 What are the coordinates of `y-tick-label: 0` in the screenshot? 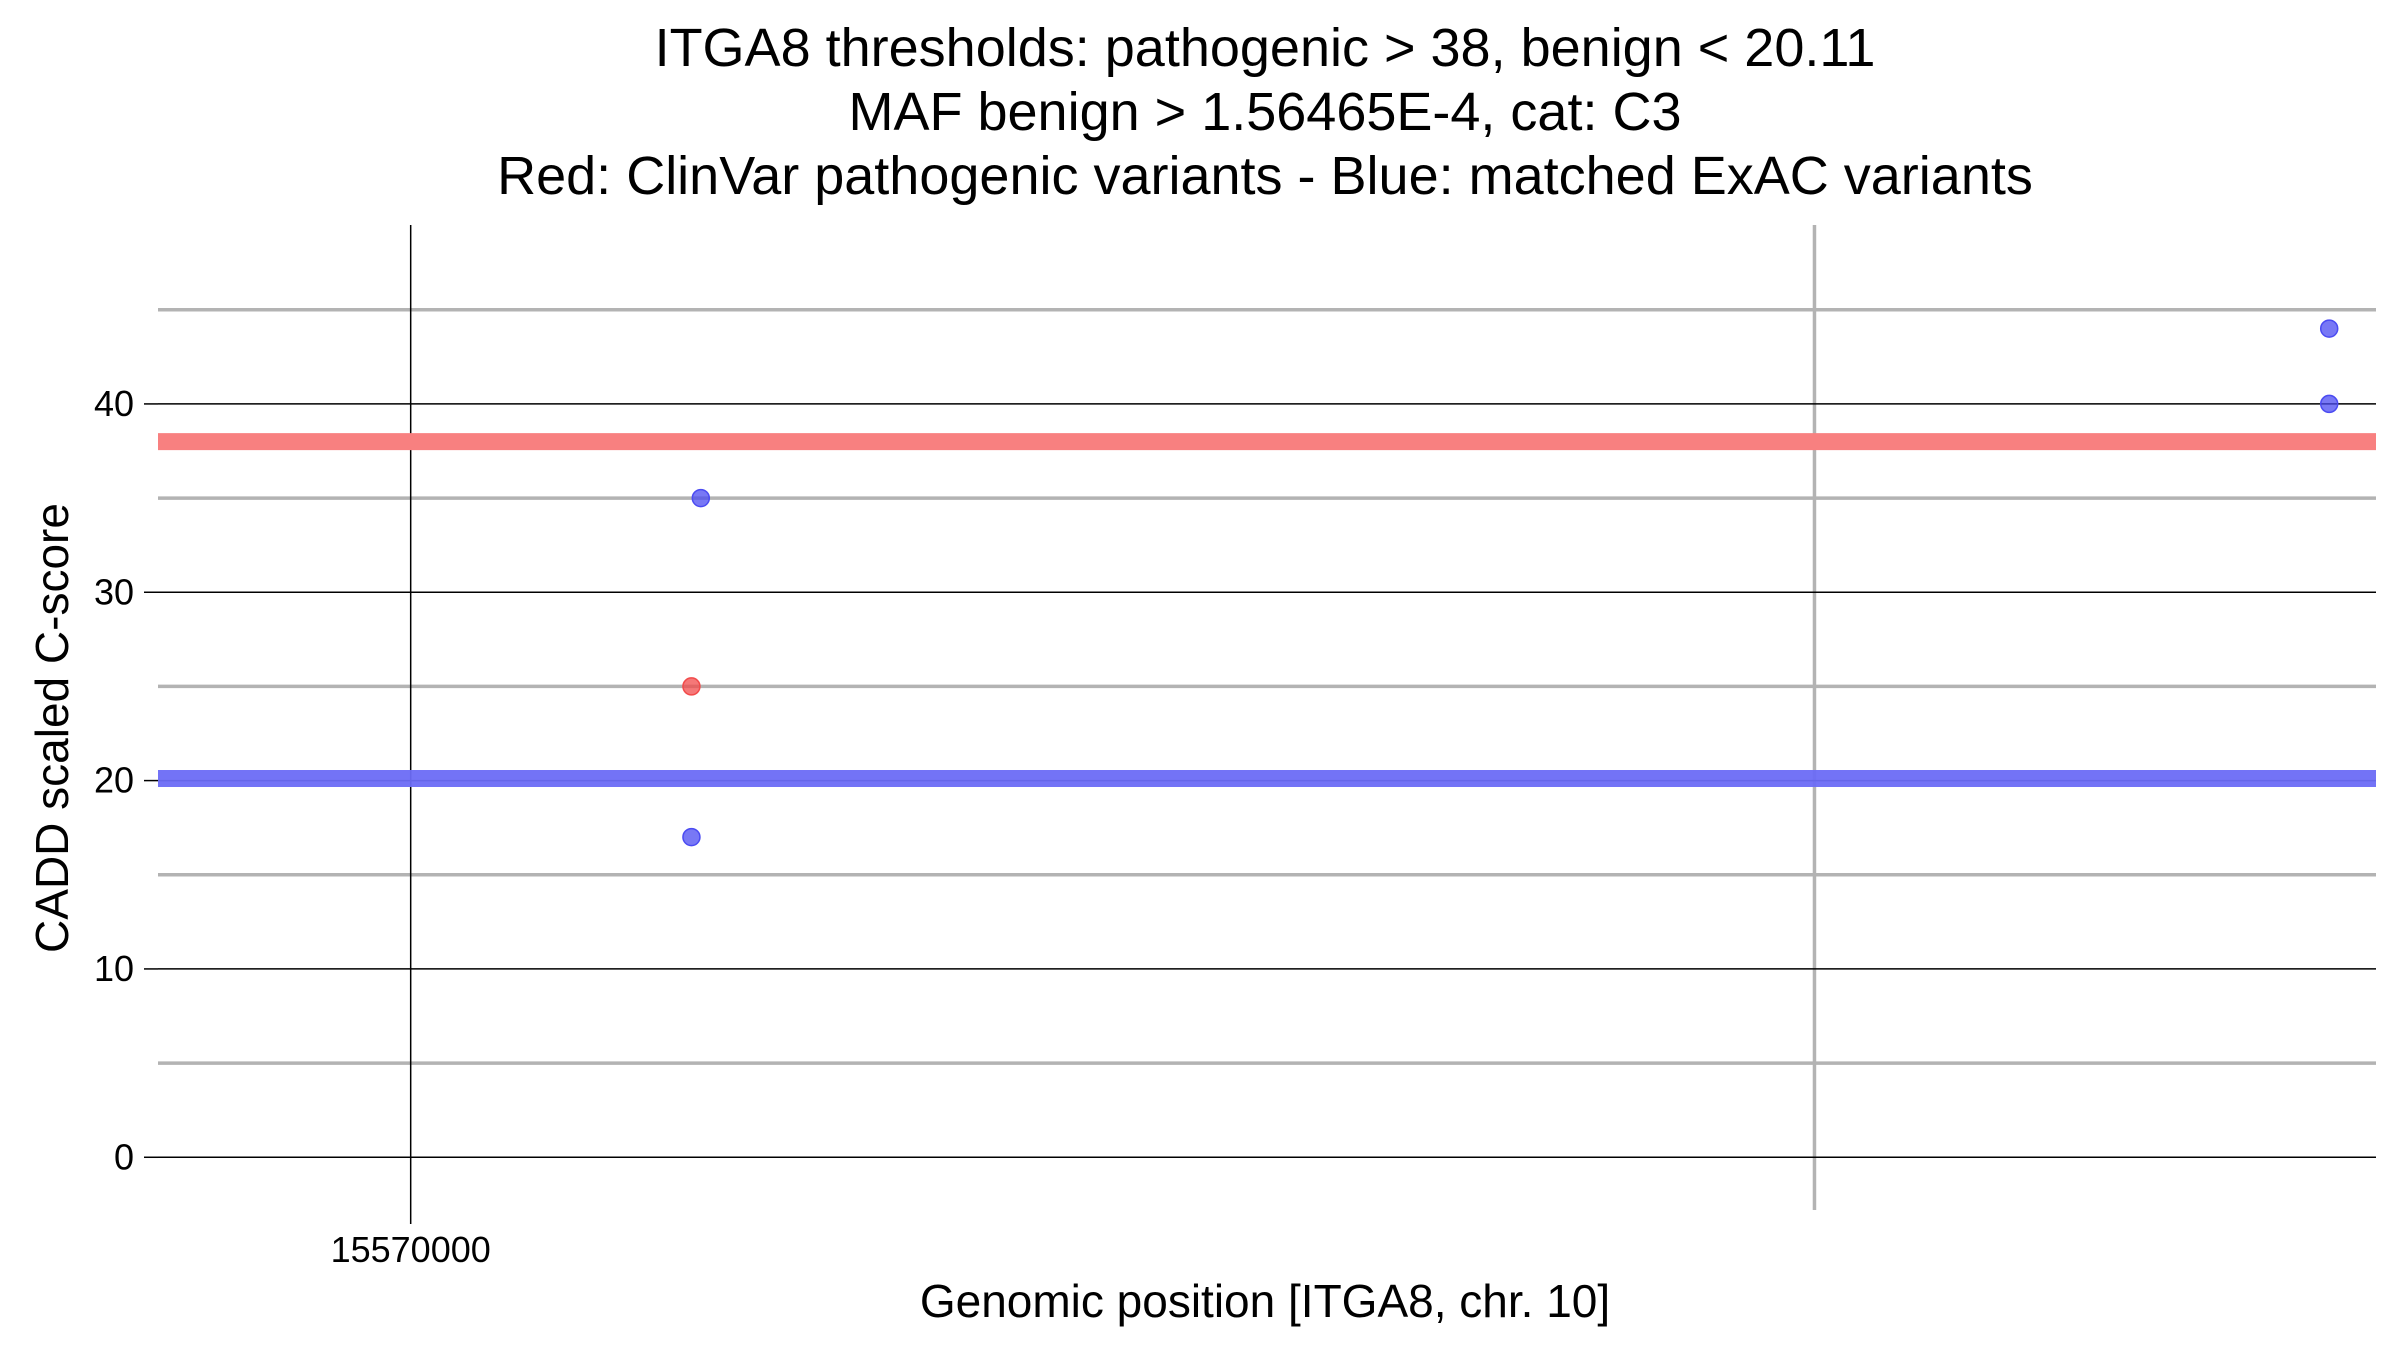 It's located at (124, 1156).